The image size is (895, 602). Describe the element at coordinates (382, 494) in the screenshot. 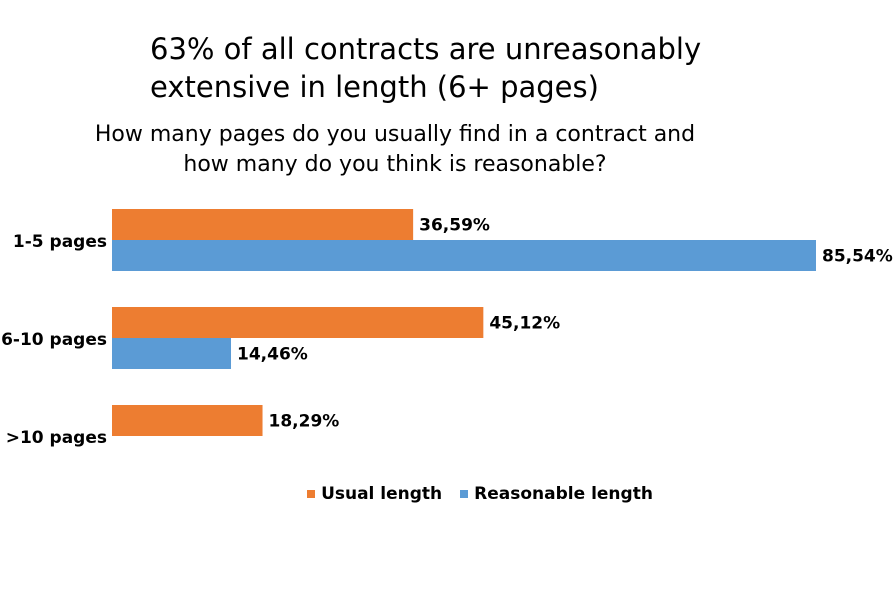

I see `legend-label: Usual length` at that location.